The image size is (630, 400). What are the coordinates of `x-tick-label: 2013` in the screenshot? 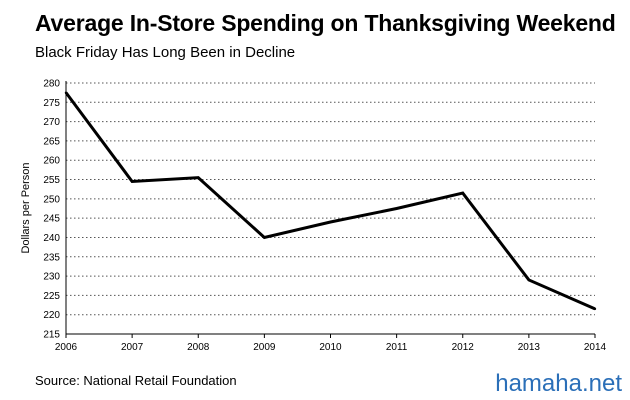 It's located at (529, 347).